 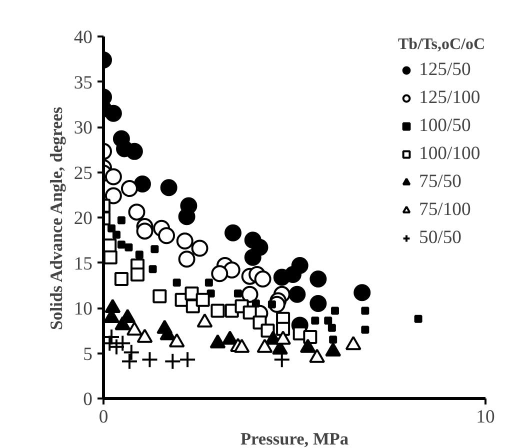 What do you see at coordinates (294, 439) in the screenshot?
I see `x-axis-title: Pressure, MPa` at bounding box center [294, 439].